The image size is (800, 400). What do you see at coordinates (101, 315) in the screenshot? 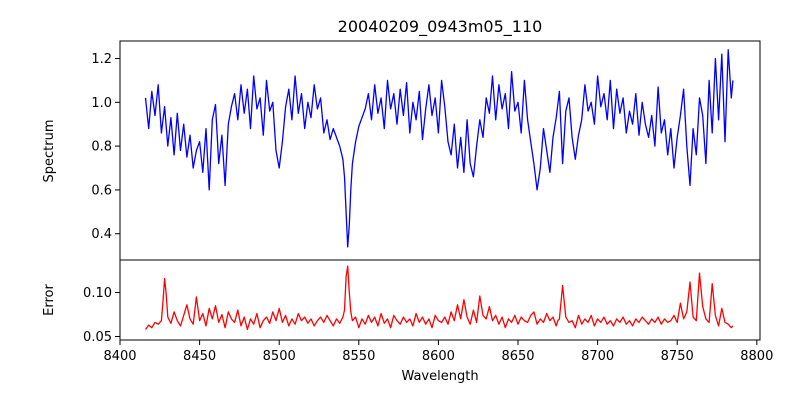
I see `error-y-ticks: 0.05 0.10` at bounding box center [101, 315].